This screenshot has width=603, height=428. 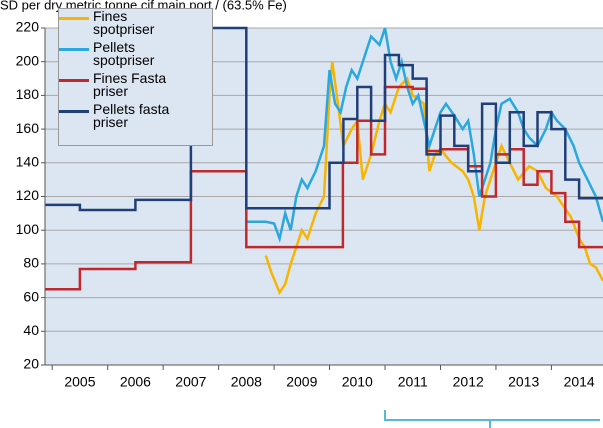 What do you see at coordinates (28, 60) in the screenshot?
I see `y-tick-label: 200` at bounding box center [28, 60].